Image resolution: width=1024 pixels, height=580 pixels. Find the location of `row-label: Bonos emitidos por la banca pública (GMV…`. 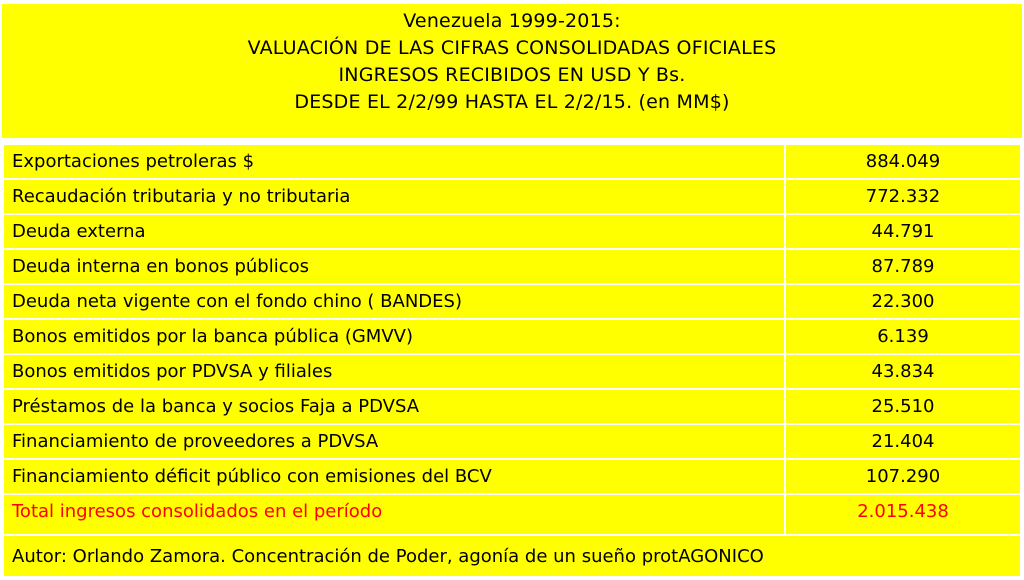

row-label: Bonos emitidos por la banca pública (GMV… is located at coordinates (394, 336).